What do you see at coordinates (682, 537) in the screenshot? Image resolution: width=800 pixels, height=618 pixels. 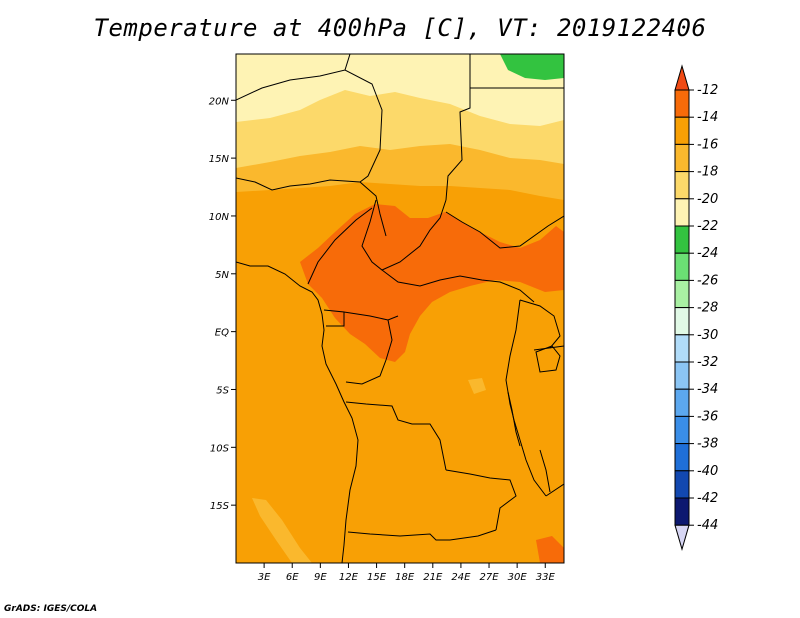 I see `colorbar-bottom-arrow` at bounding box center [682, 537].